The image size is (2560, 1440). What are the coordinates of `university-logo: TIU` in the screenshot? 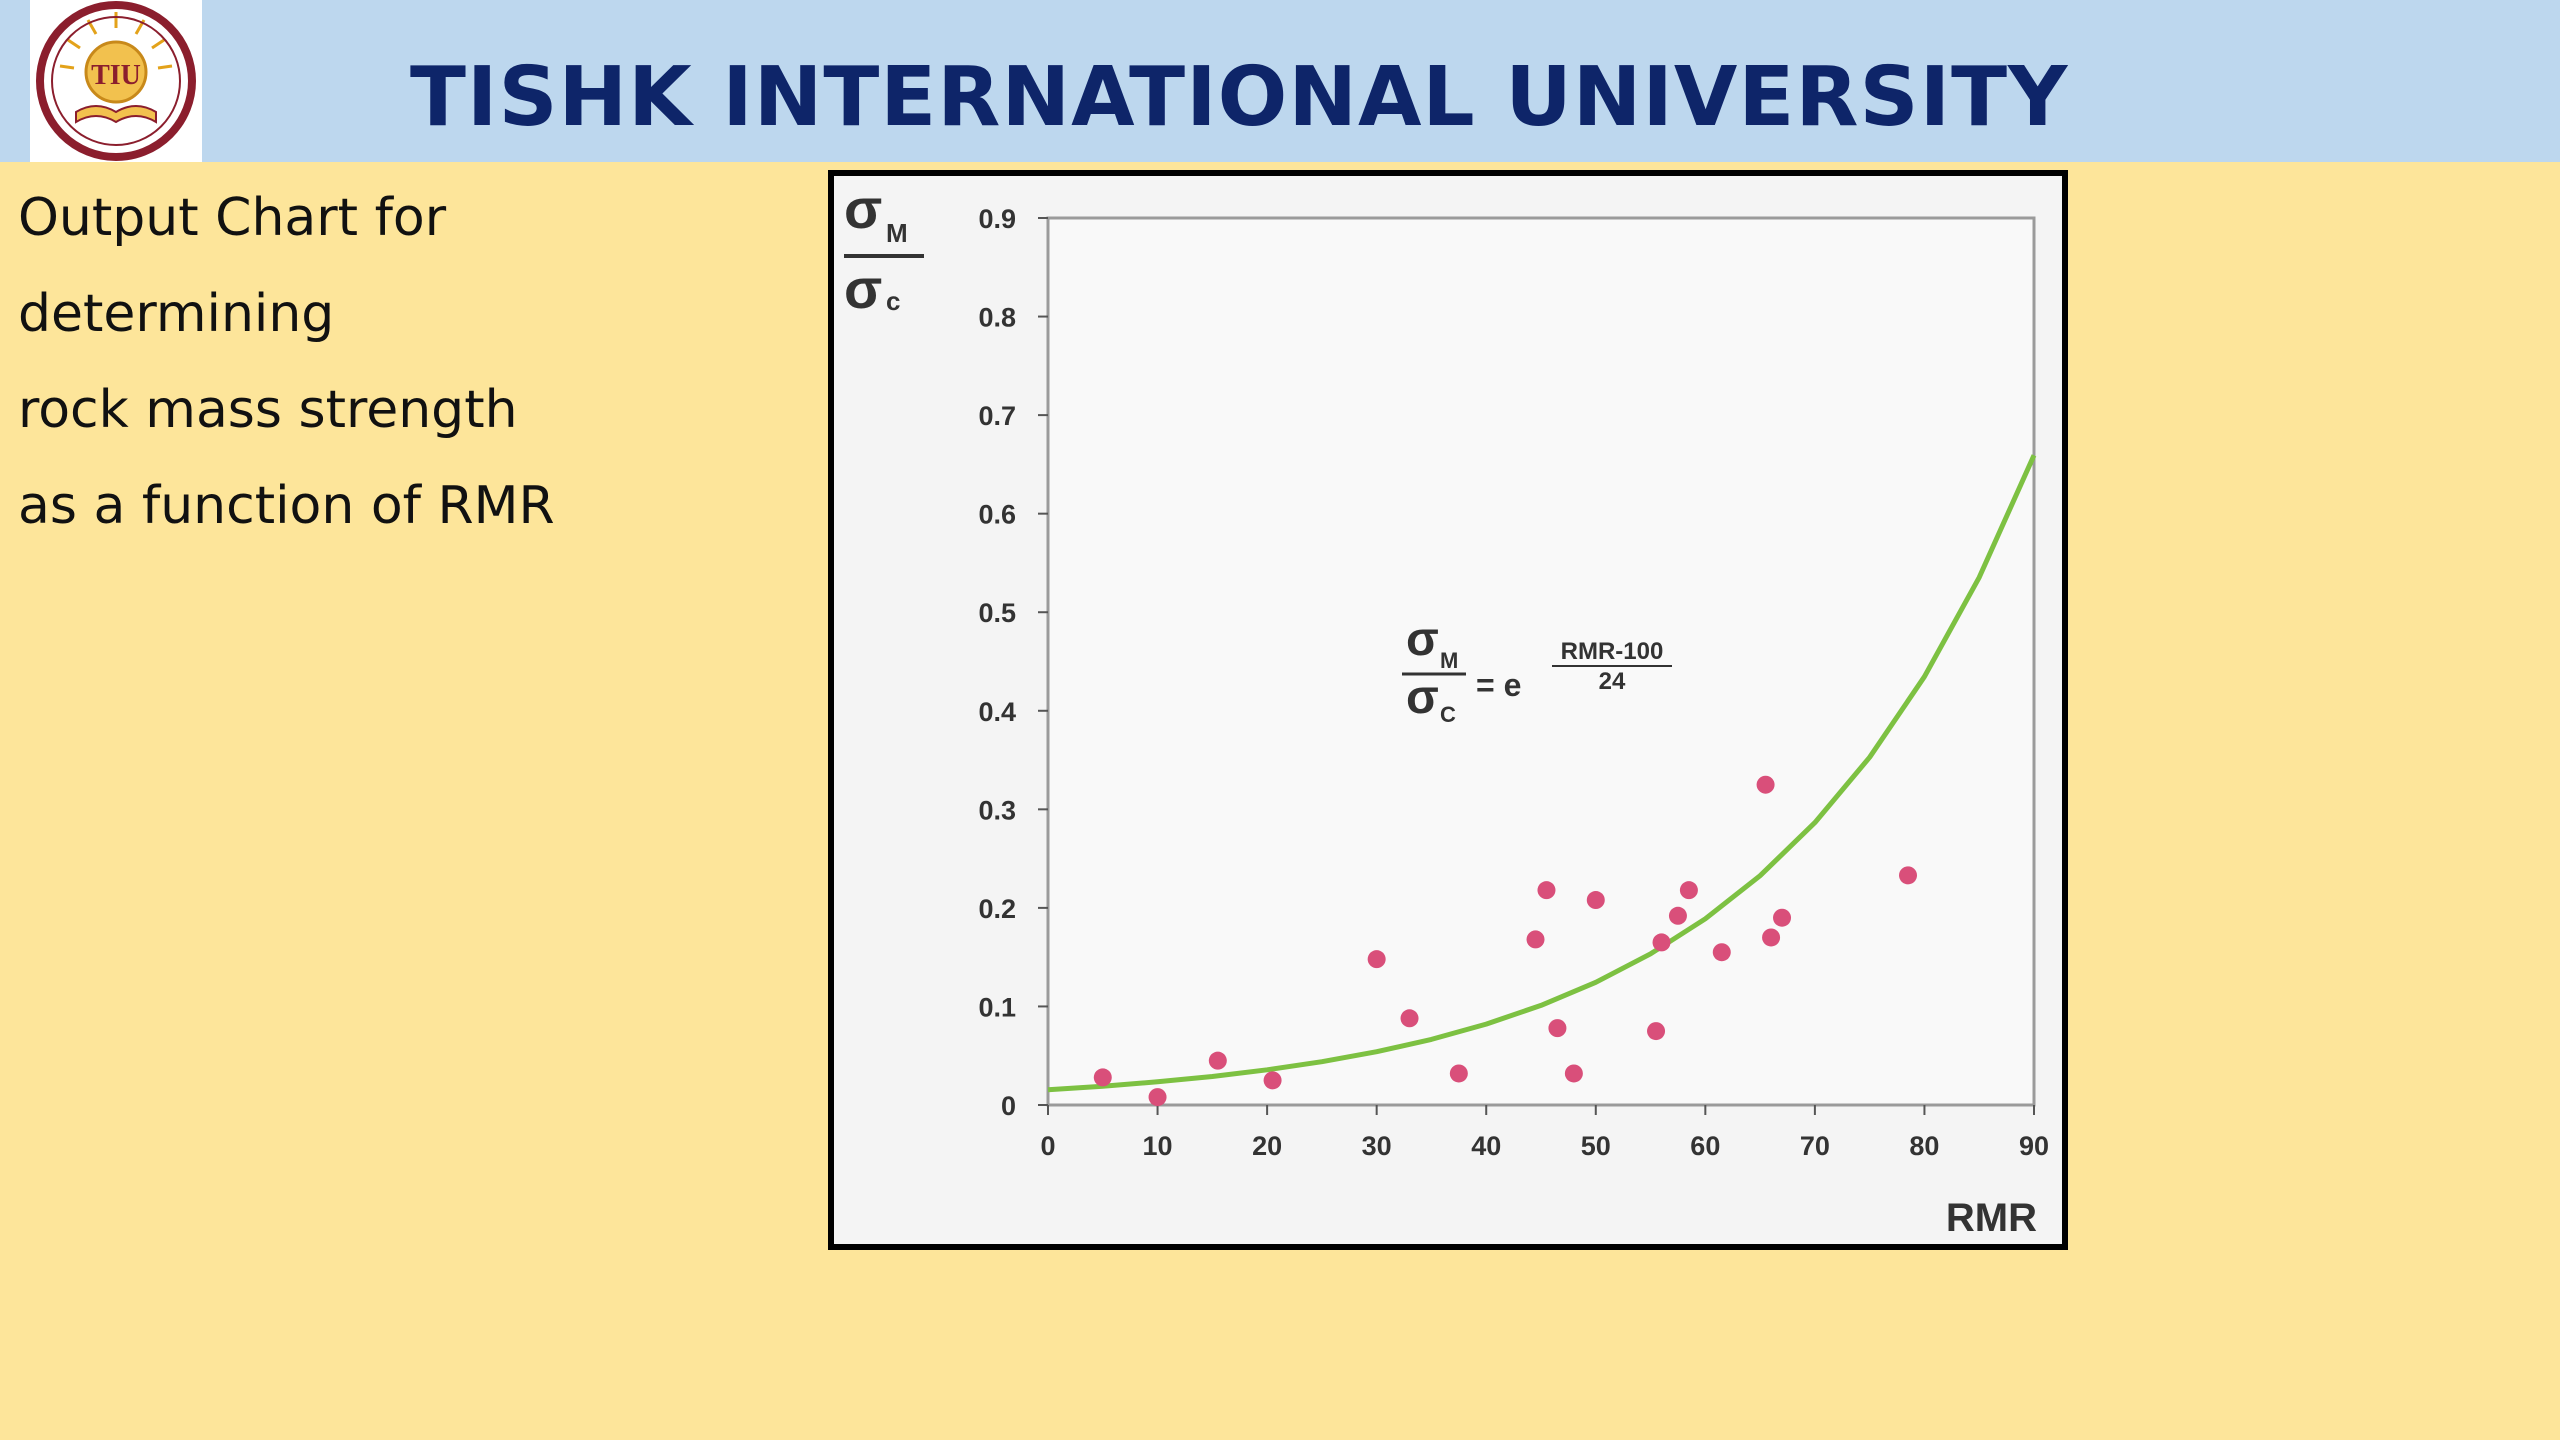 It's located at (116, 81).